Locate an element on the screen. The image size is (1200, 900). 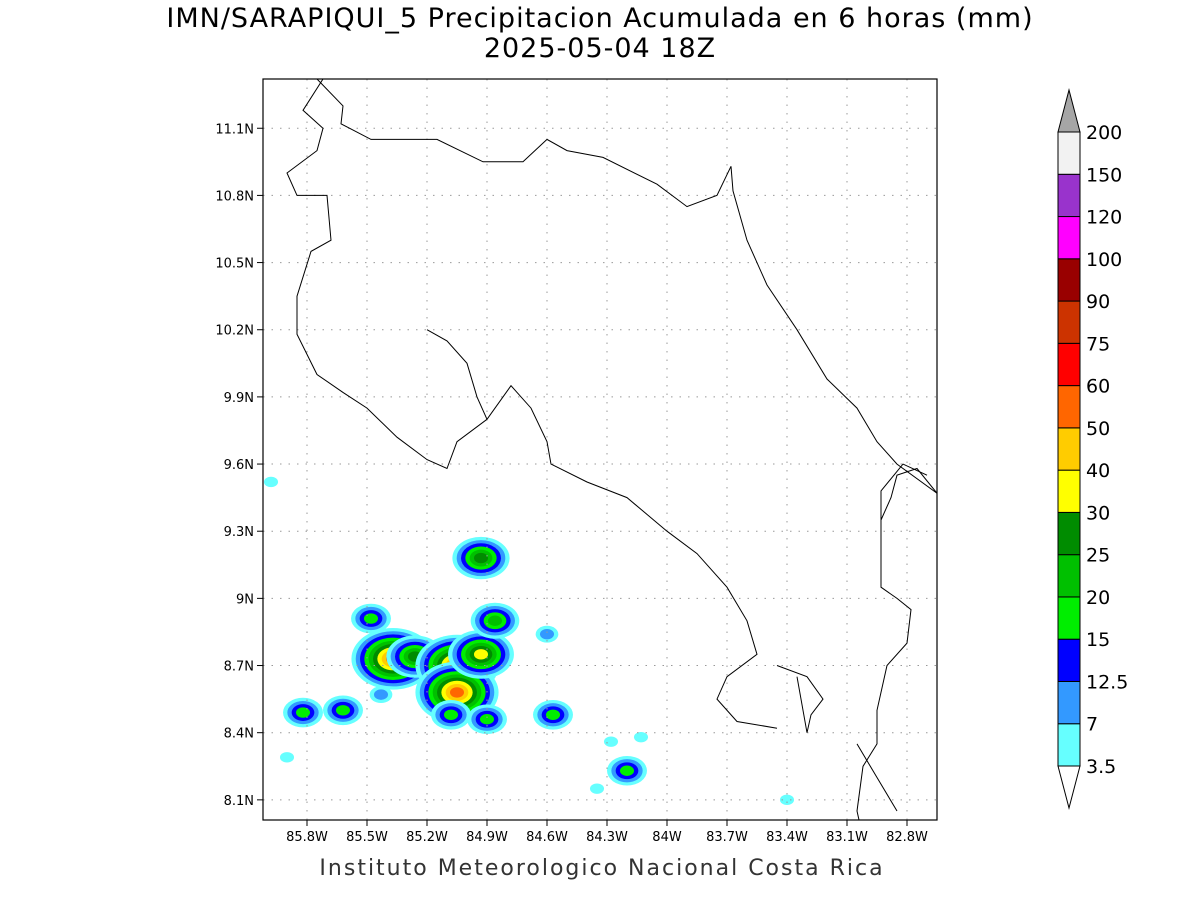
chart-subtitle: 2025-05-04 18Z is located at coordinates (600, 48).